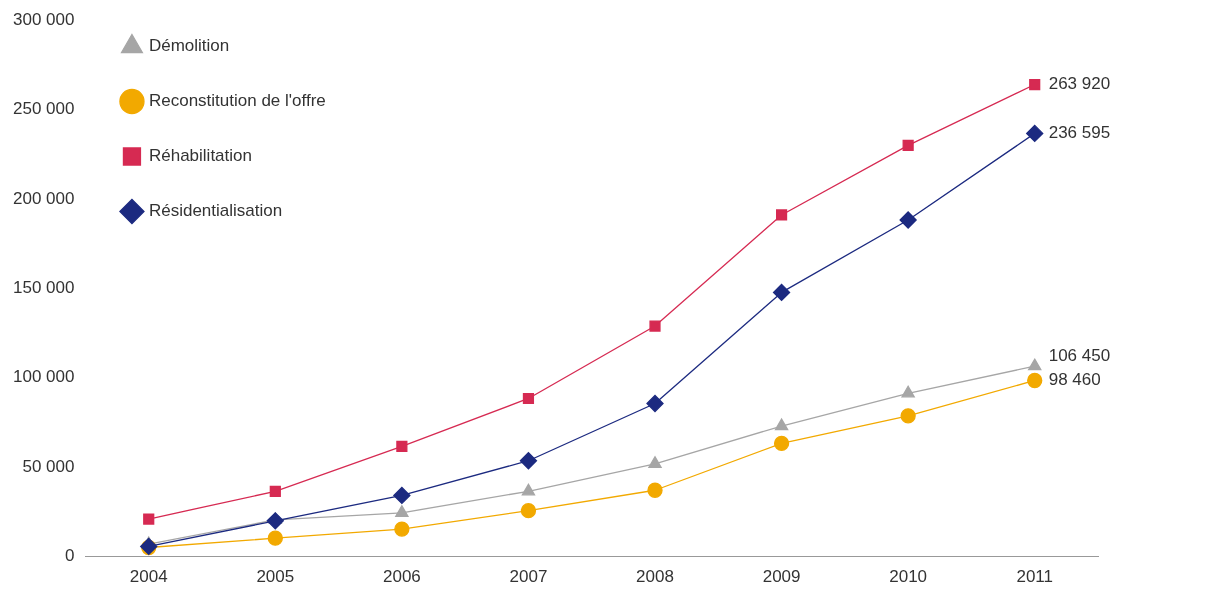  Describe the element at coordinates (215, 211) in the screenshot. I see `legend-label: Résidentialisation` at that location.